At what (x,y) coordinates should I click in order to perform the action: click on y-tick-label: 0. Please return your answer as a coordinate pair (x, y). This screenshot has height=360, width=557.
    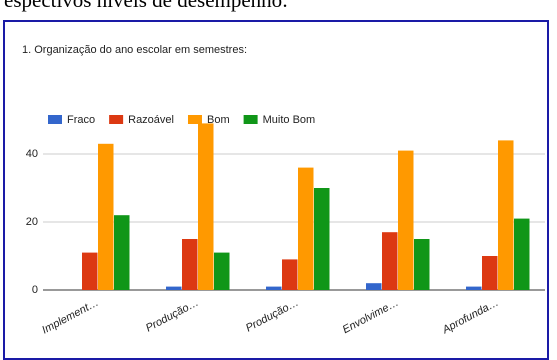
    Looking at the image, I should click on (35, 290).